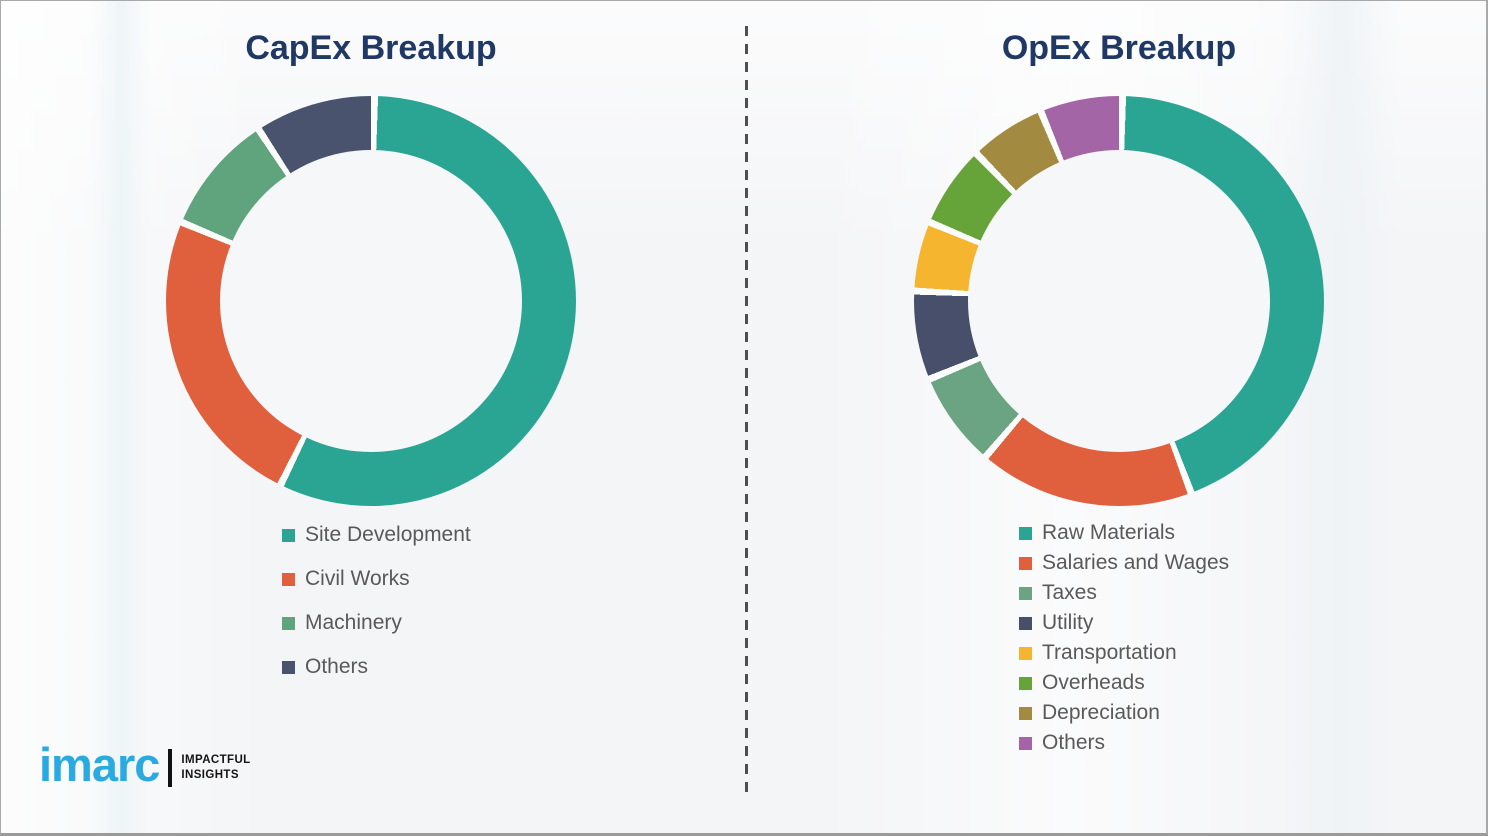 The image size is (1488, 836). Describe the element at coordinates (371, 48) in the screenshot. I see `capex-chart-title: CapEx Breakup` at that location.